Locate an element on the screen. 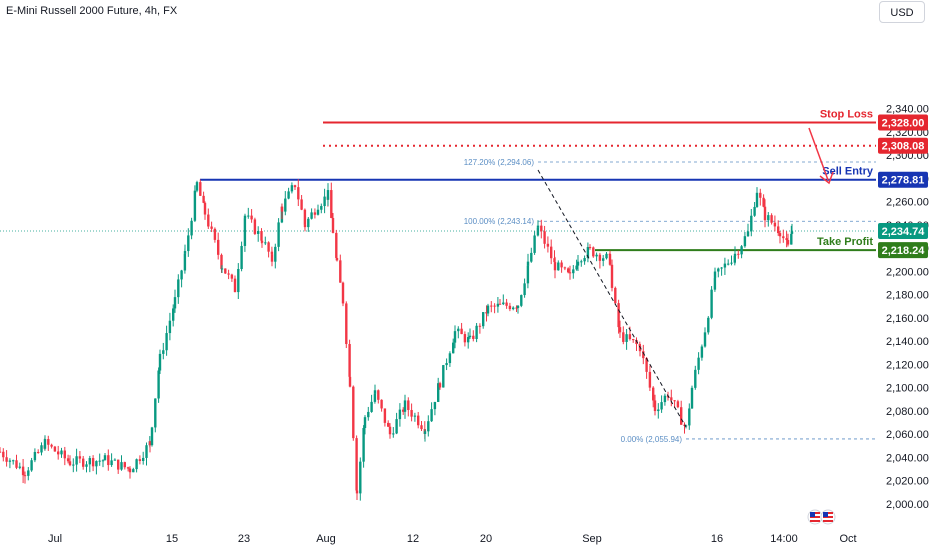 This screenshot has height=550, width=932. price-tag-label: 2,218.24 is located at coordinates (904, 251).